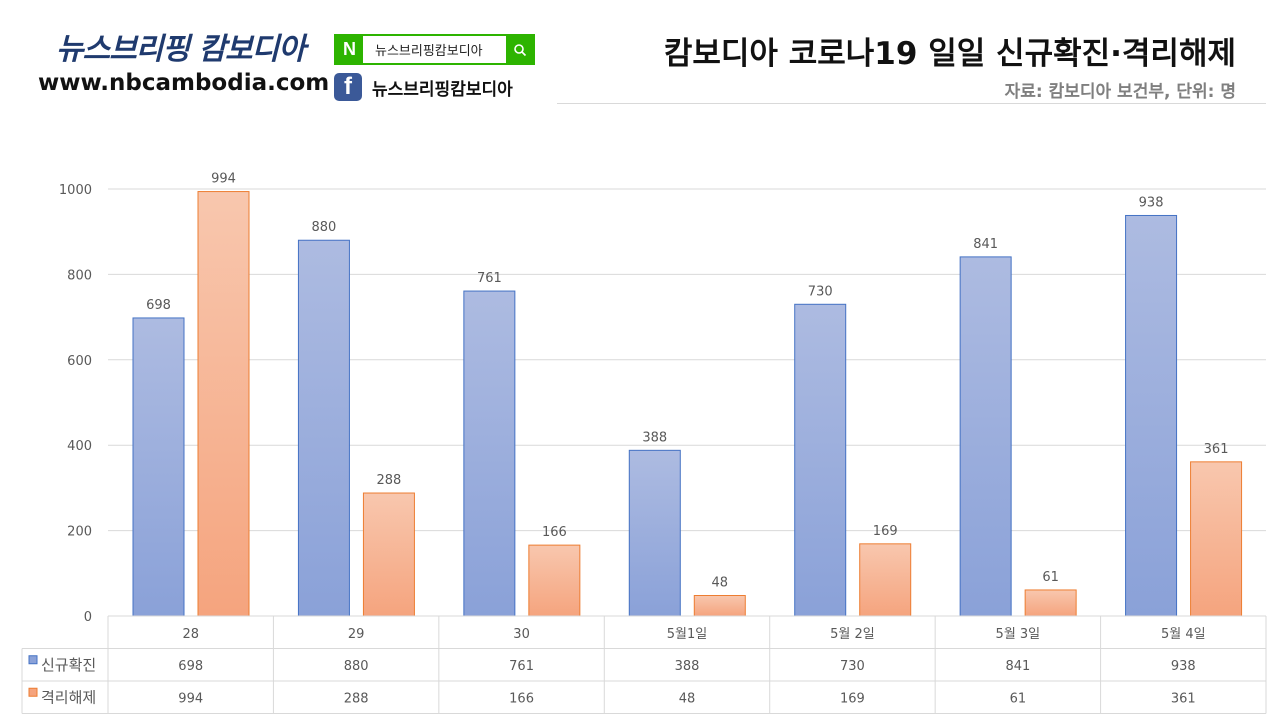 Image resolution: width=1280 pixels, height=720 pixels. Describe the element at coordinates (1018, 698) in the screenshot. I see `table-cell: 61` at that location.